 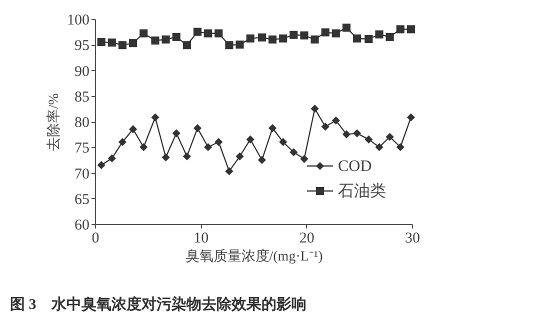 I want to click on x-tick-label: 20, so click(x=306, y=238).